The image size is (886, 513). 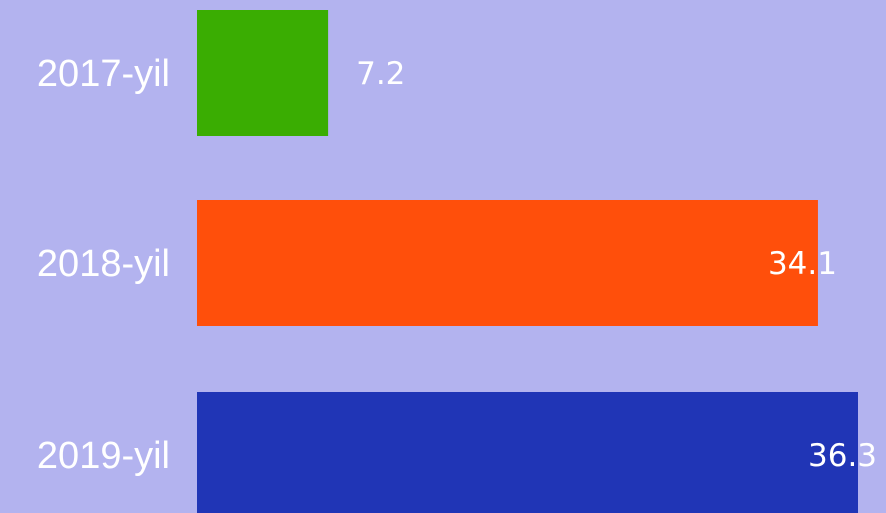 What do you see at coordinates (103, 264) in the screenshot?
I see `category-label-2018-yil: 2018-yil` at bounding box center [103, 264].